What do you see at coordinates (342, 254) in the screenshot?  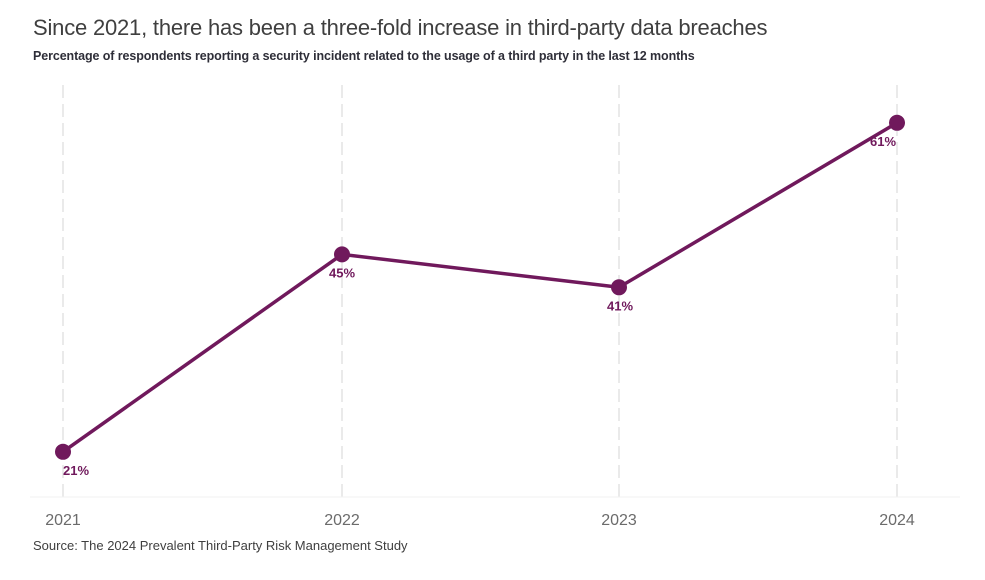 I see `data-point-2022` at bounding box center [342, 254].